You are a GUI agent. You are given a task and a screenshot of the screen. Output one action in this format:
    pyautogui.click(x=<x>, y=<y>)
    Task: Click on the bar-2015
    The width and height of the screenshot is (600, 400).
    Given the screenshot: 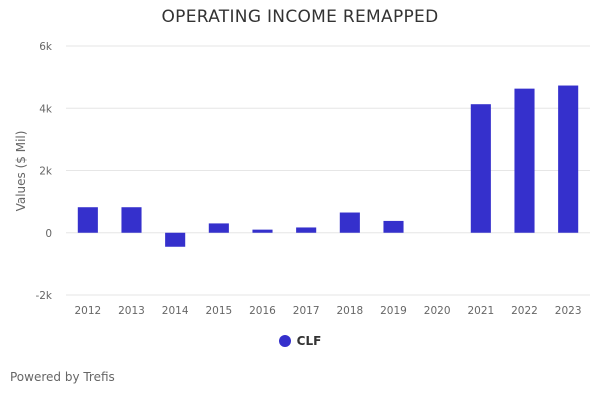 What is the action you would take?
    pyautogui.click(x=218, y=228)
    